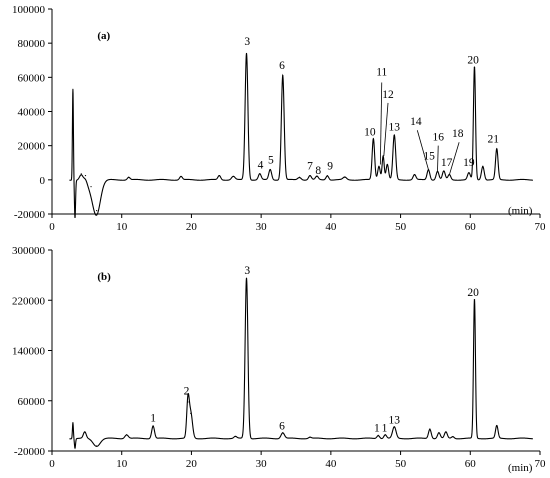 This screenshot has width=550, height=478. What do you see at coordinates (32, 147) in the screenshot?
I see `y-tick-label: 20000` at bounding box center [32, 147].